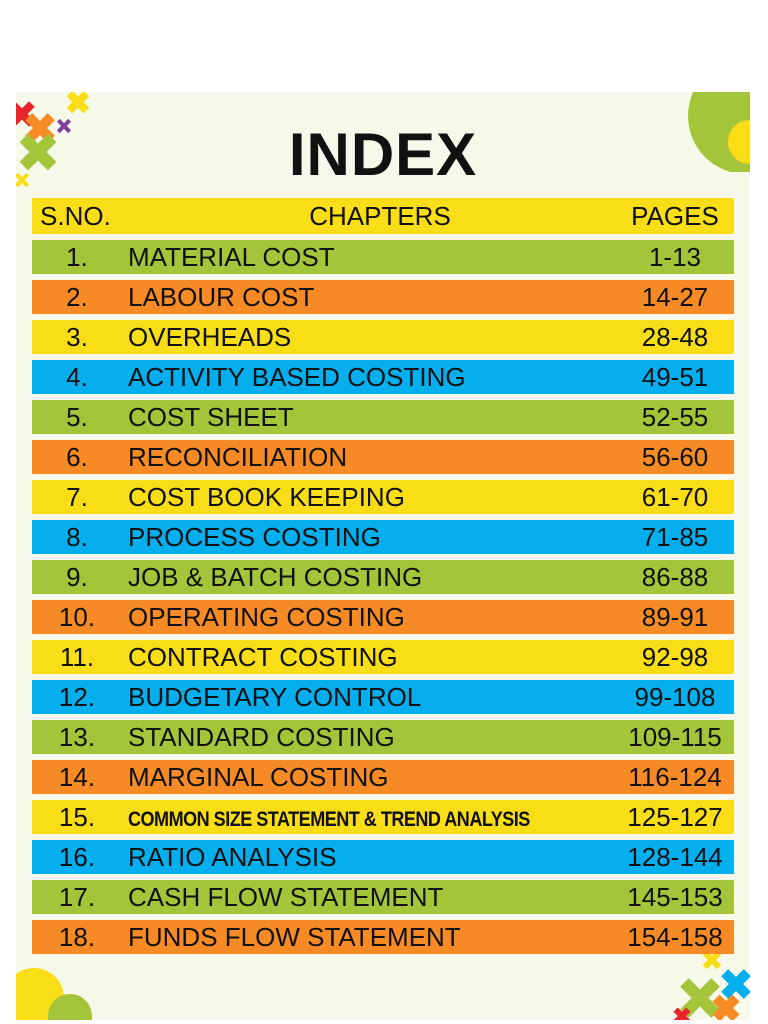  I want to click on row-pages: 116-124, so click(675, 776).